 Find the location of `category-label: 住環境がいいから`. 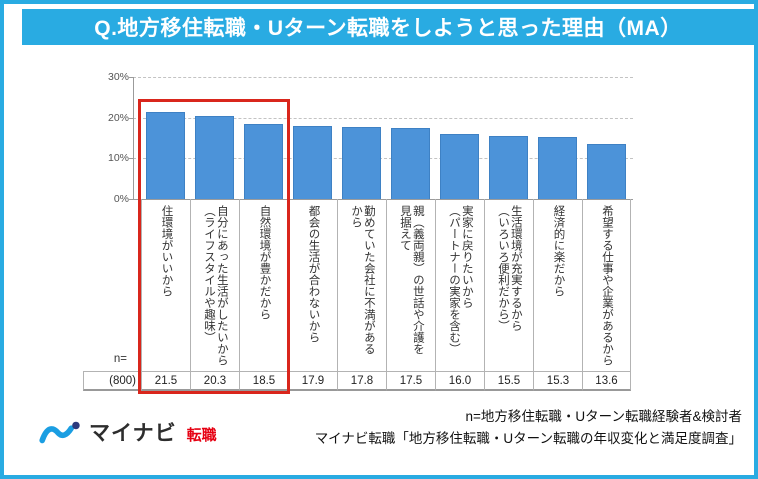

category-label: 住環境がいいから is located at coordinates (166, 251).